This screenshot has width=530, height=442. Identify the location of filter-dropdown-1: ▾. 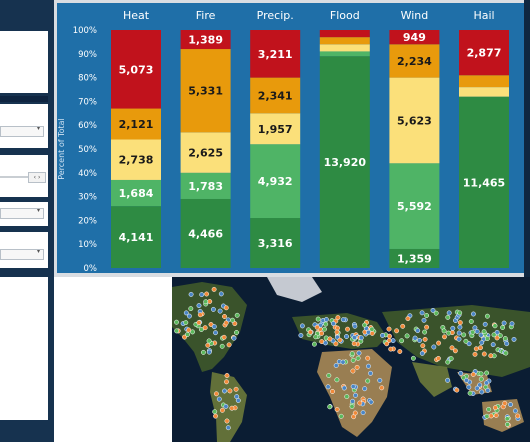
(22, 131).